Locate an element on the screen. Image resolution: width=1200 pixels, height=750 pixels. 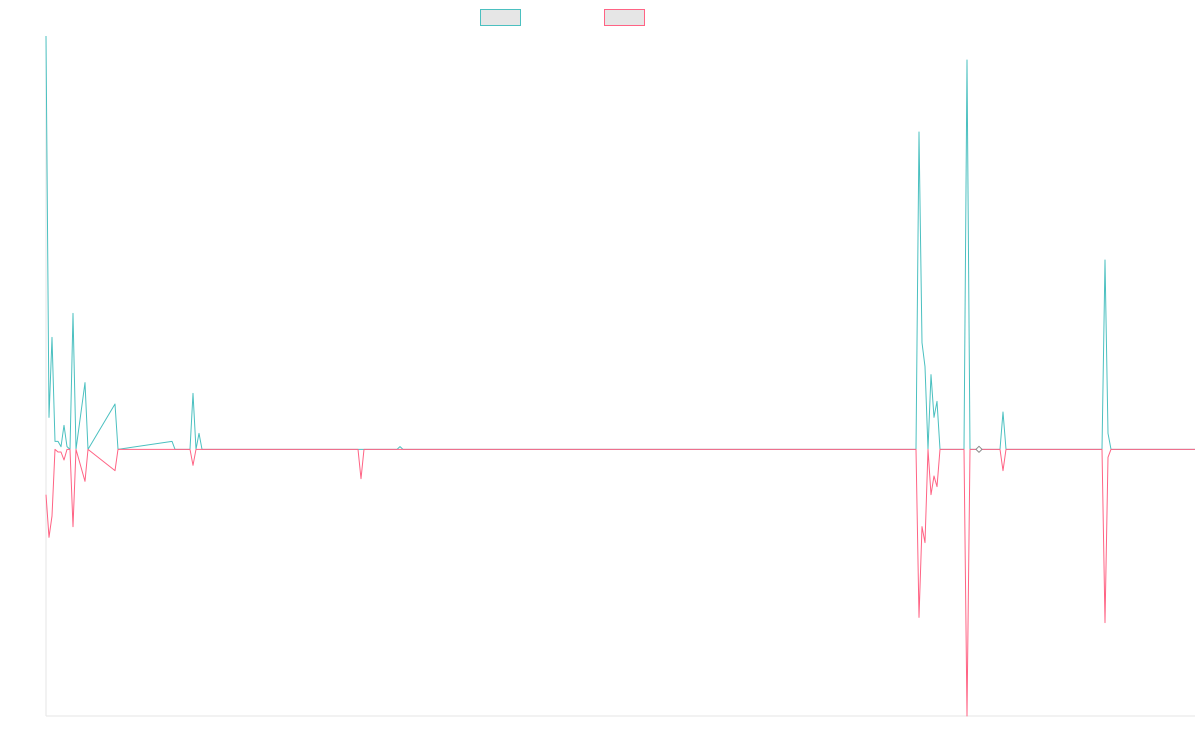
data-point-marker is located at coordinates (979, 449).